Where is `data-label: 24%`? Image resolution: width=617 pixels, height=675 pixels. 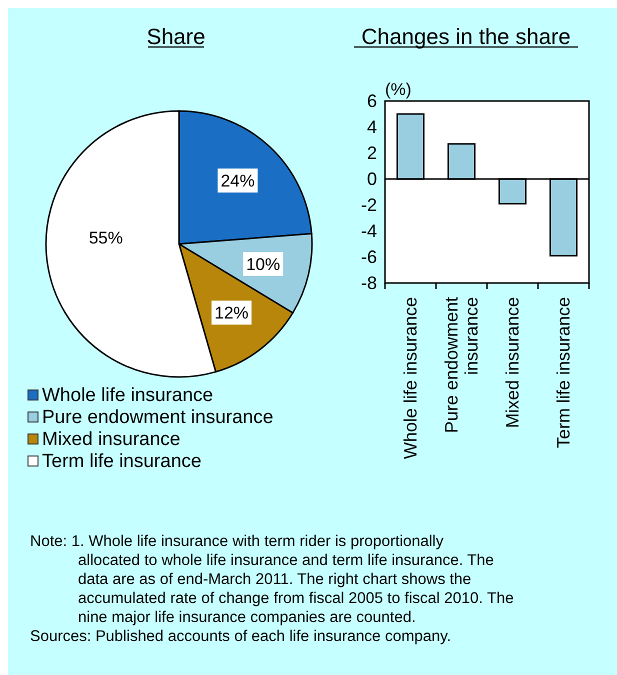 data-label: 24% is located at coordinates (237, 181).